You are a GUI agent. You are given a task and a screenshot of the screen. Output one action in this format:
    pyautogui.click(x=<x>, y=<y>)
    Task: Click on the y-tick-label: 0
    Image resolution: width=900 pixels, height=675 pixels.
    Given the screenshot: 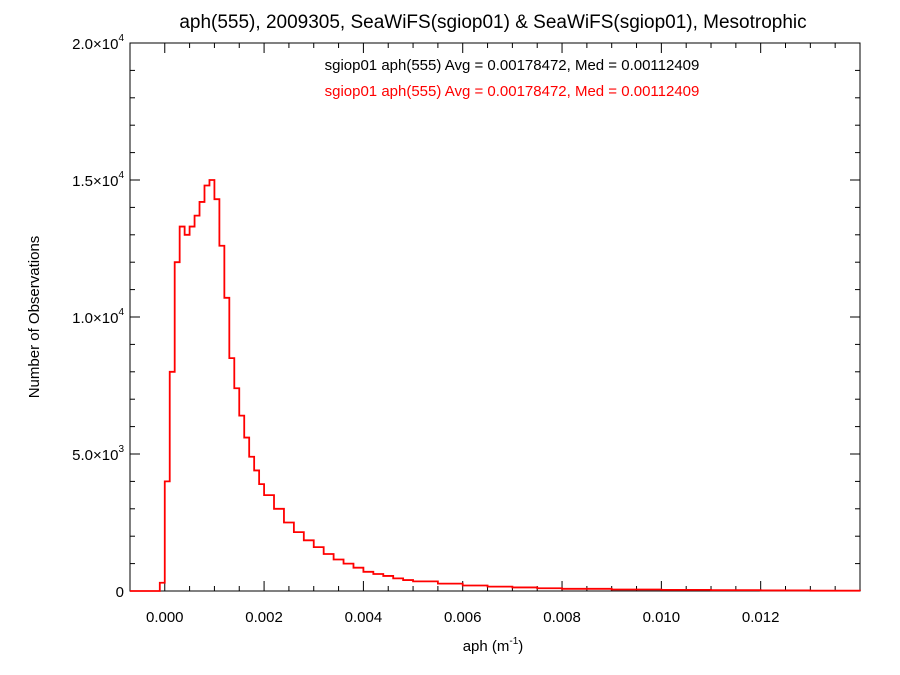 What is the action you would take?
    pyautogui.click(x=120, y=592)
    